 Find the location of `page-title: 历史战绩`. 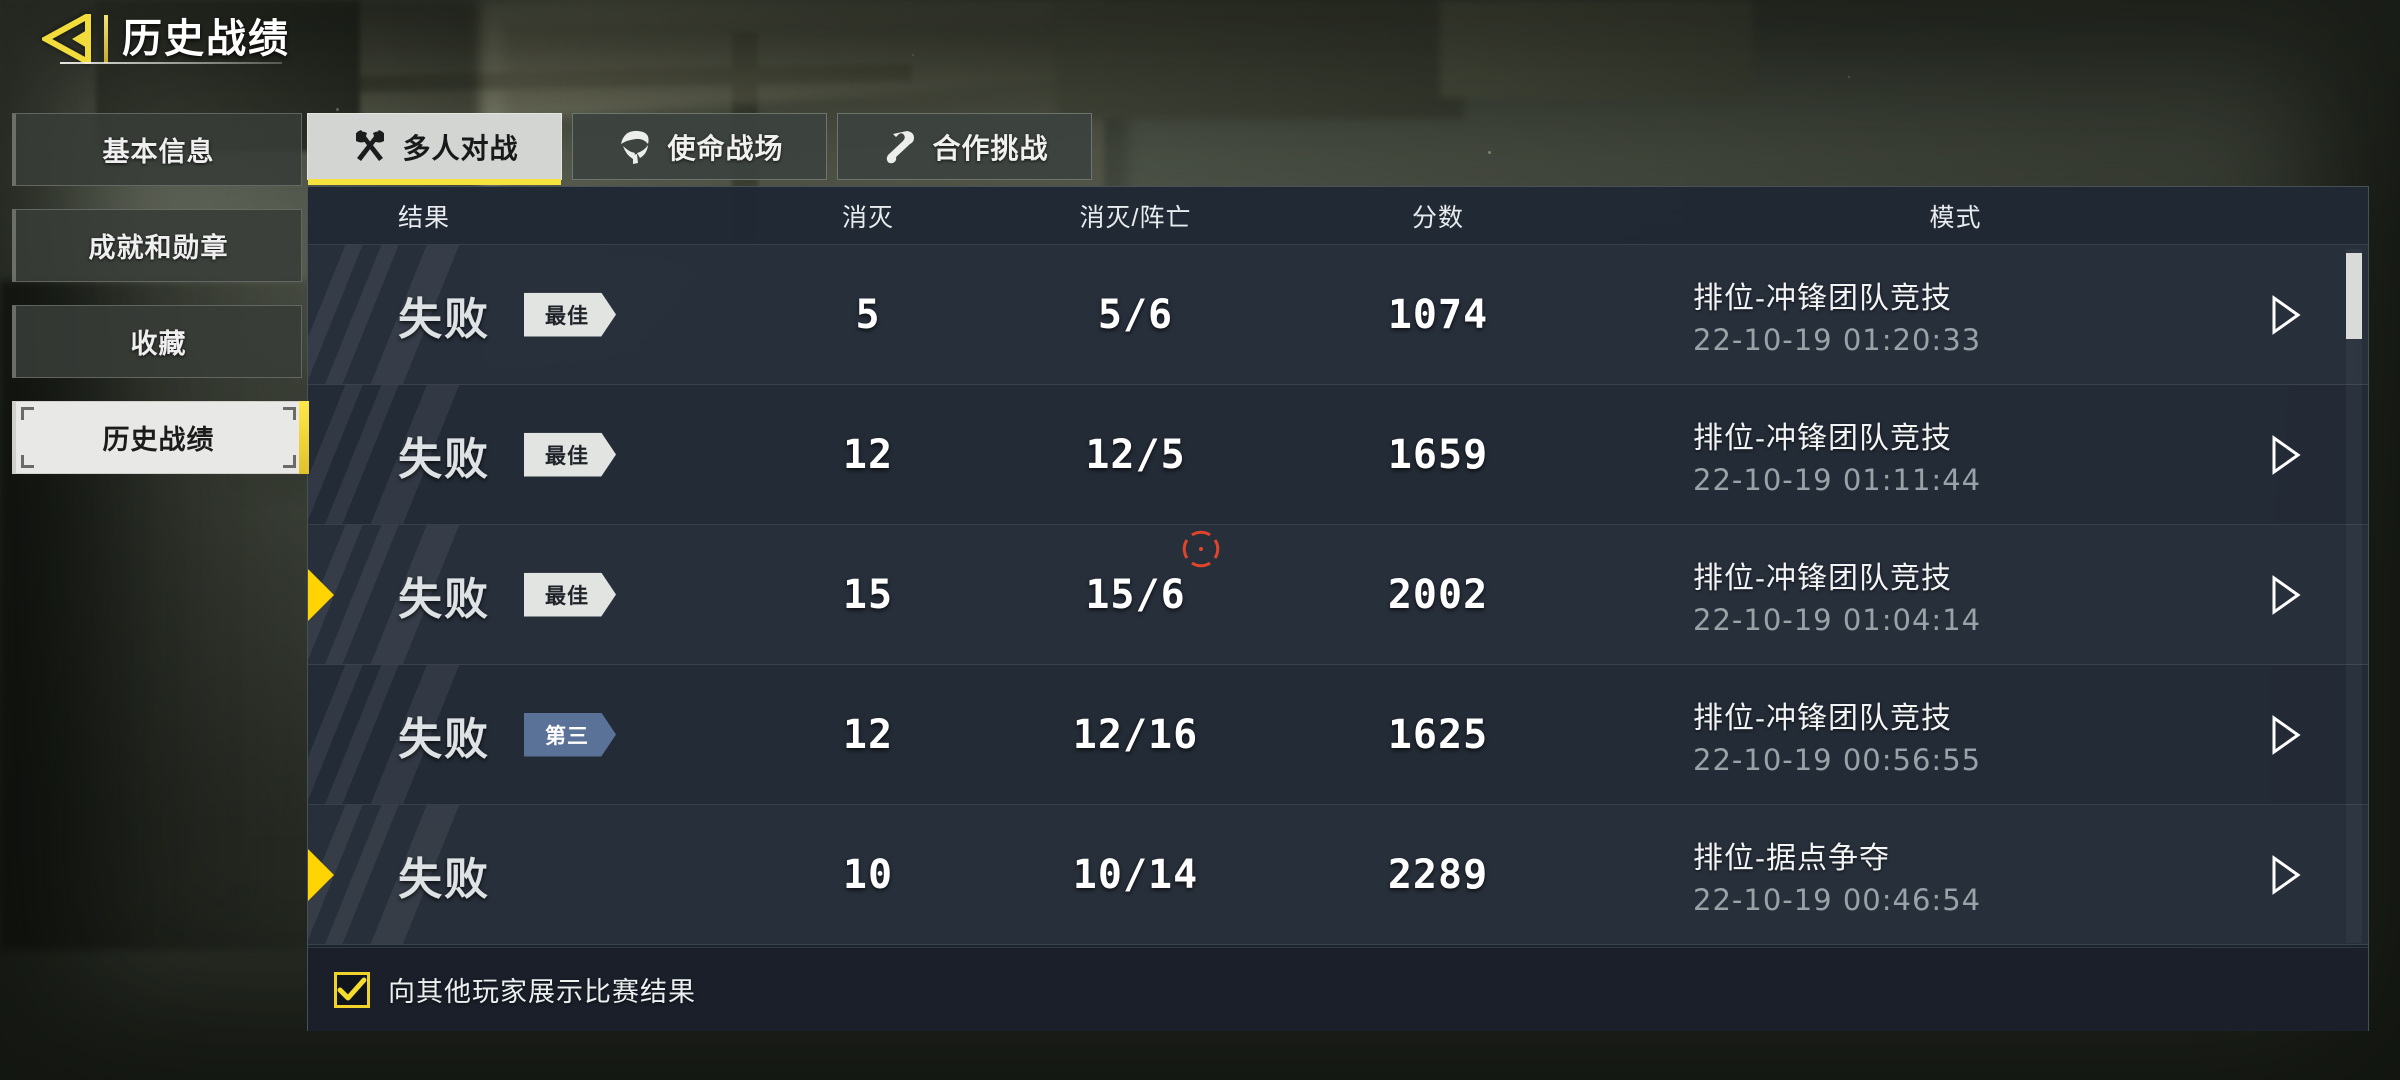

page-title: 历史战绩 is located at coordinates (206, 39).